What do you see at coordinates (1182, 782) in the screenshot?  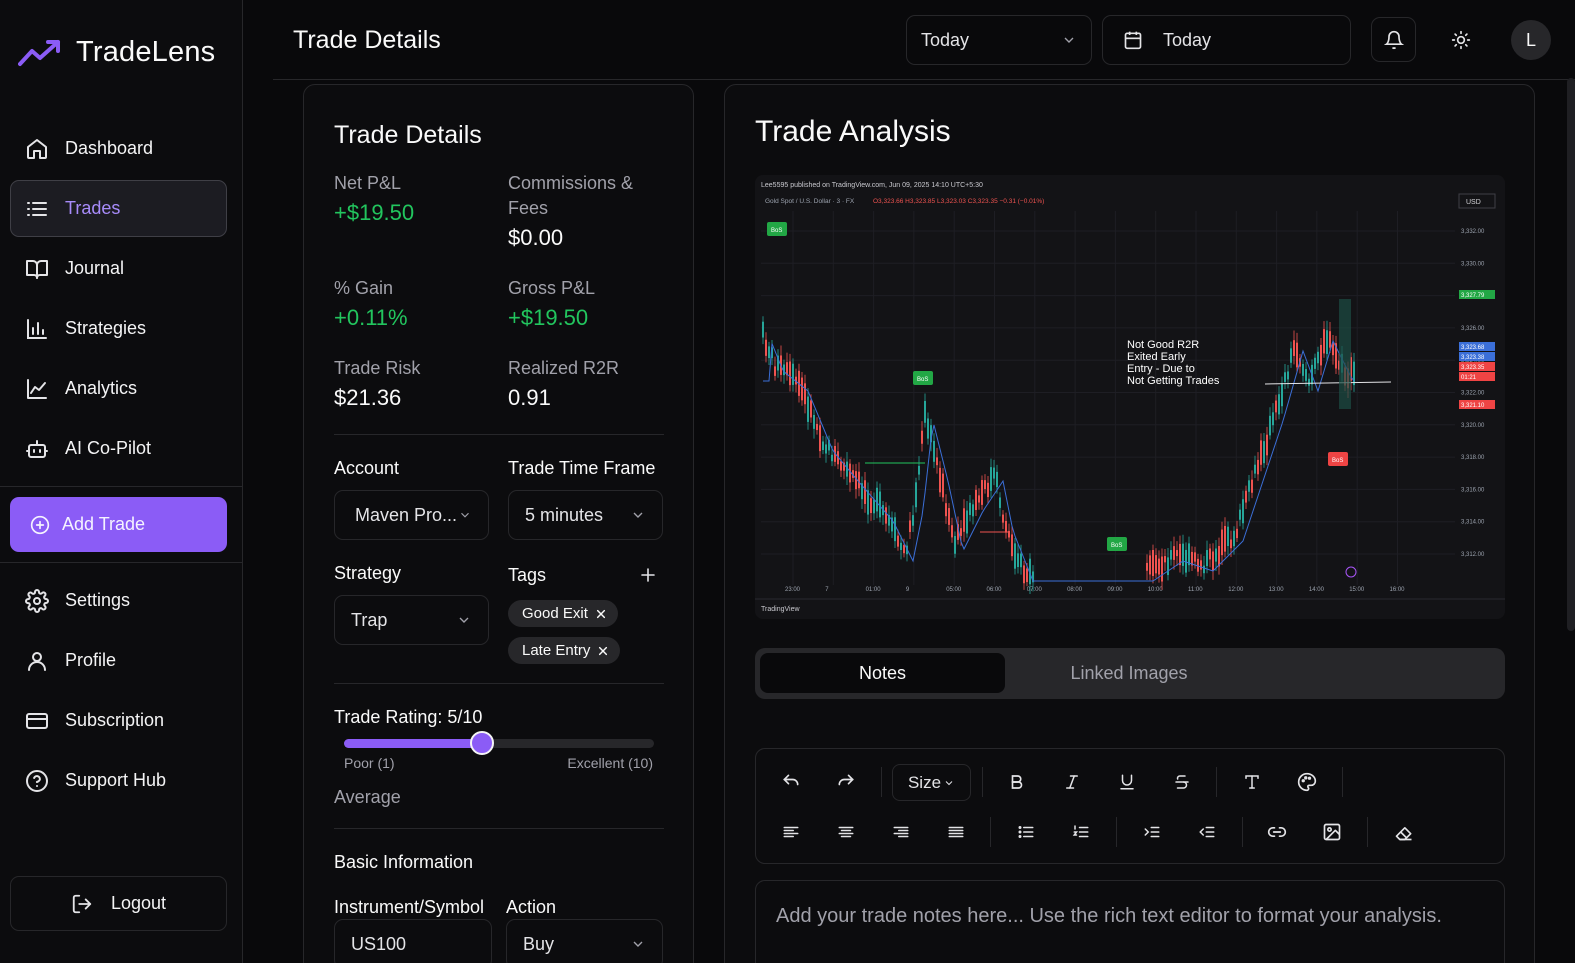 I see `strikethrough-button` at bounding box center [1182, 782].